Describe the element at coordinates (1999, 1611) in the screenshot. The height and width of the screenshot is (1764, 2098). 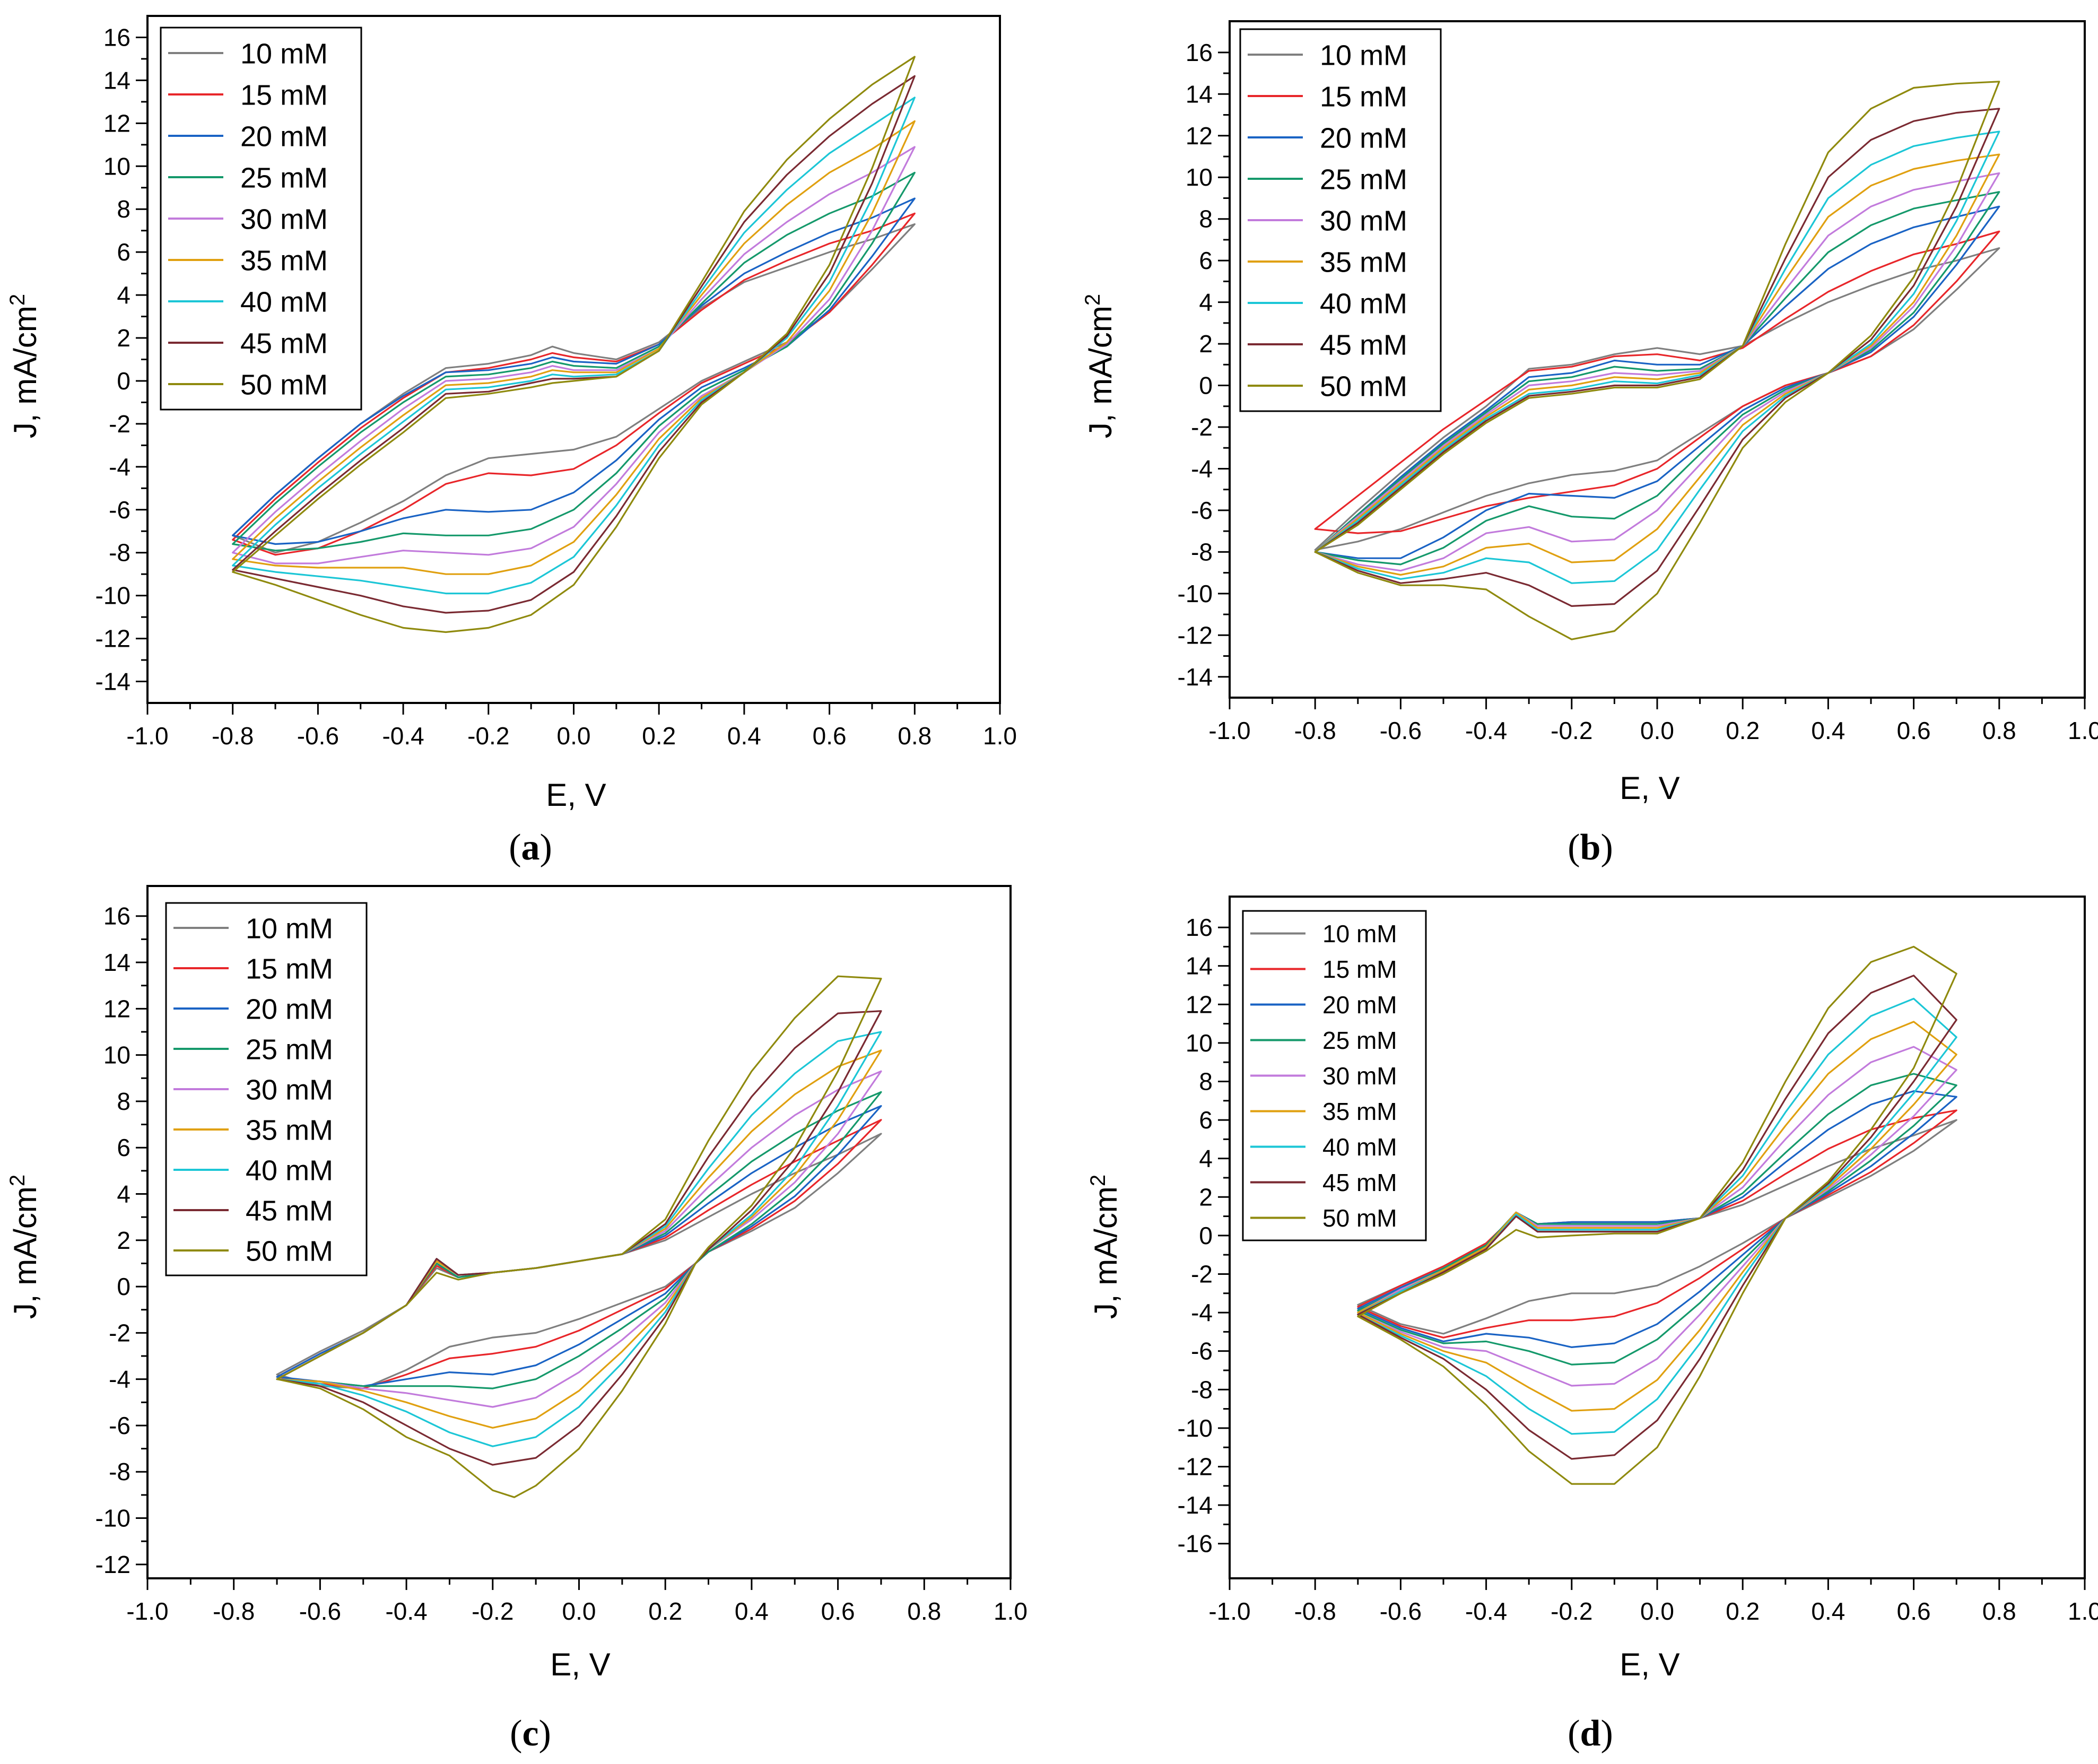
I see `x-tick-label: 0.8` at that location.